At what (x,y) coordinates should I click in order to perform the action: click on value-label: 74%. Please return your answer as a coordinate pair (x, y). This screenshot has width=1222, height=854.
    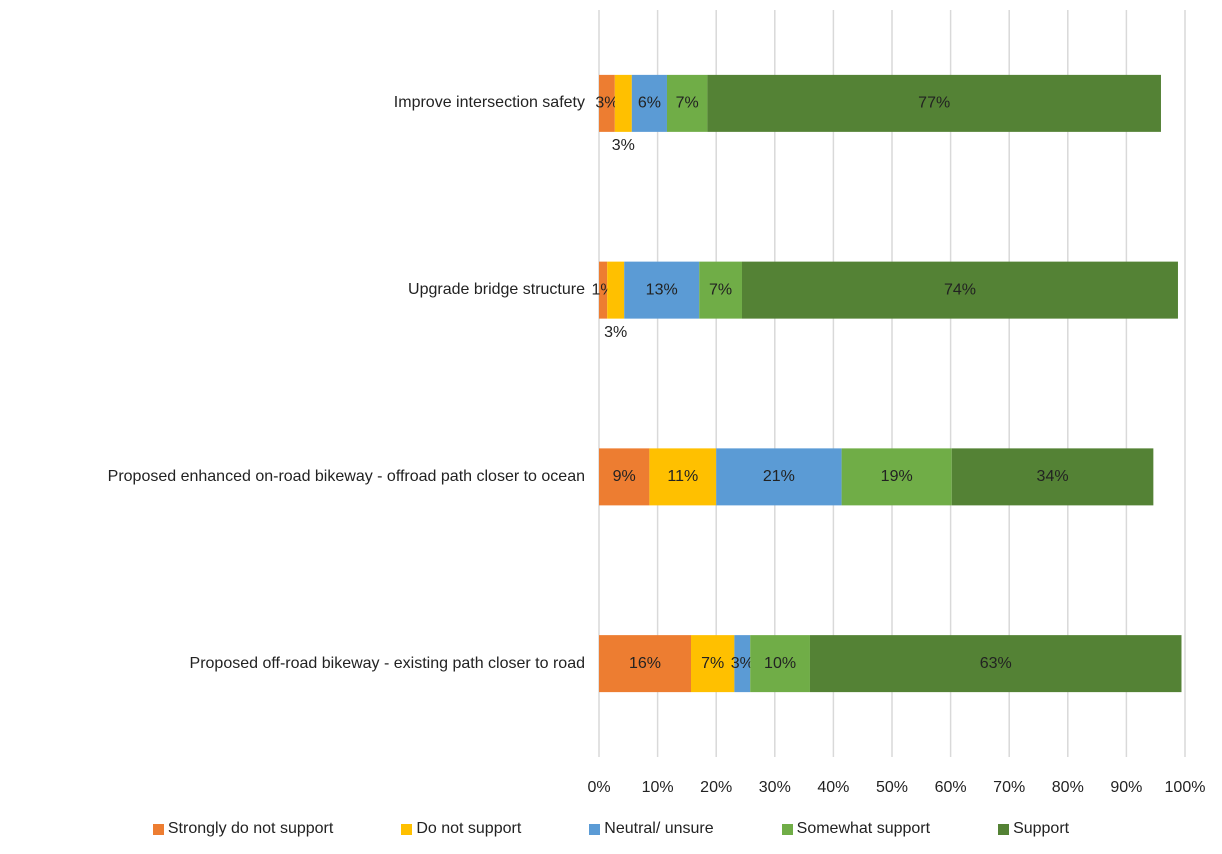
    Looking at the image, I should click on (960, 289).